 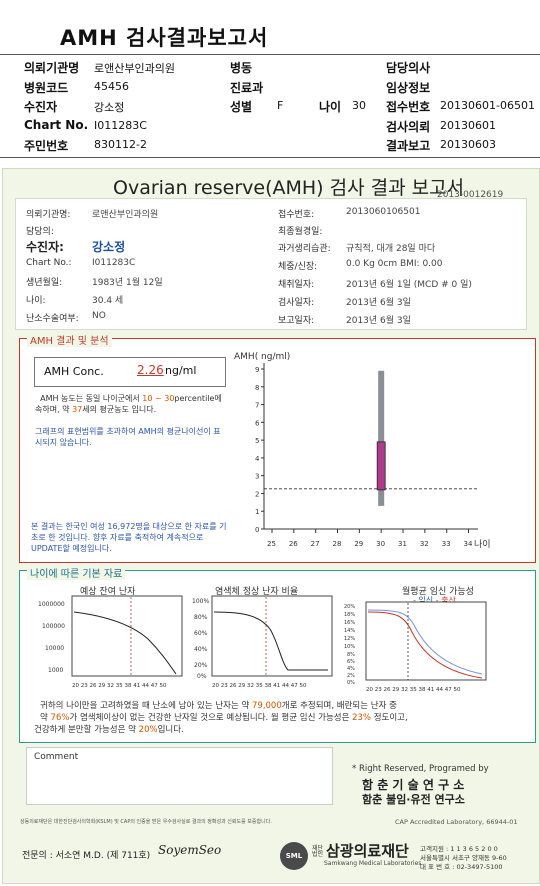 What do you see at coordinates (408, 146) in the screenshot?
I see `header-key: 결과보고` at bounding box center [408, 146].